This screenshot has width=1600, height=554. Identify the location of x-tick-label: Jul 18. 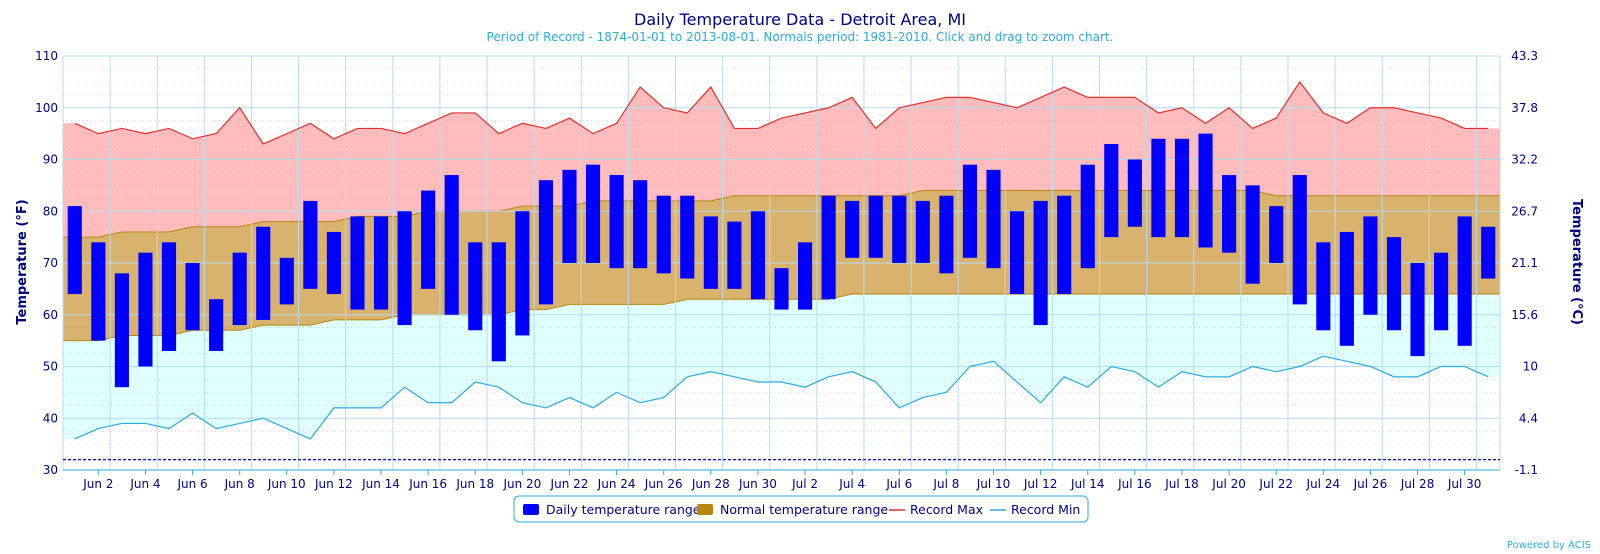
(1181, 484).